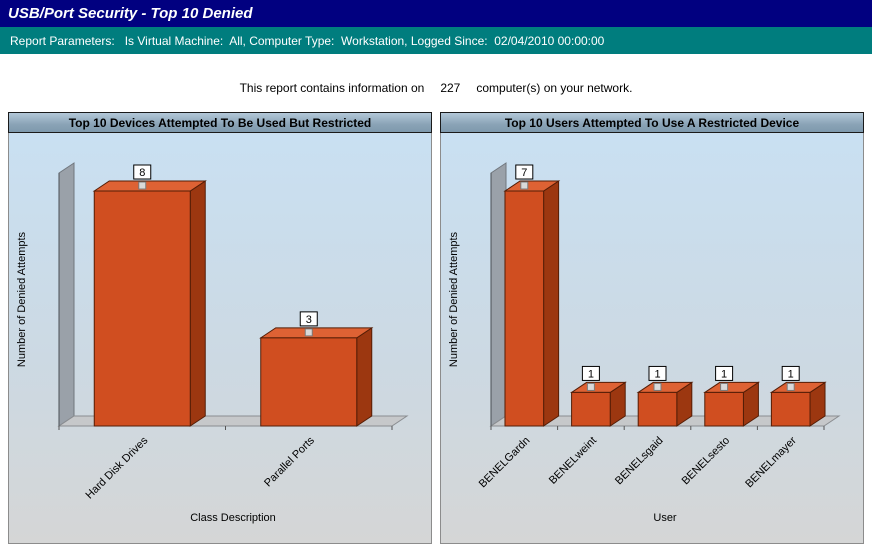 This screenshot has width=872, height=556. I want to click on value-label: 3, so click(309, 320).